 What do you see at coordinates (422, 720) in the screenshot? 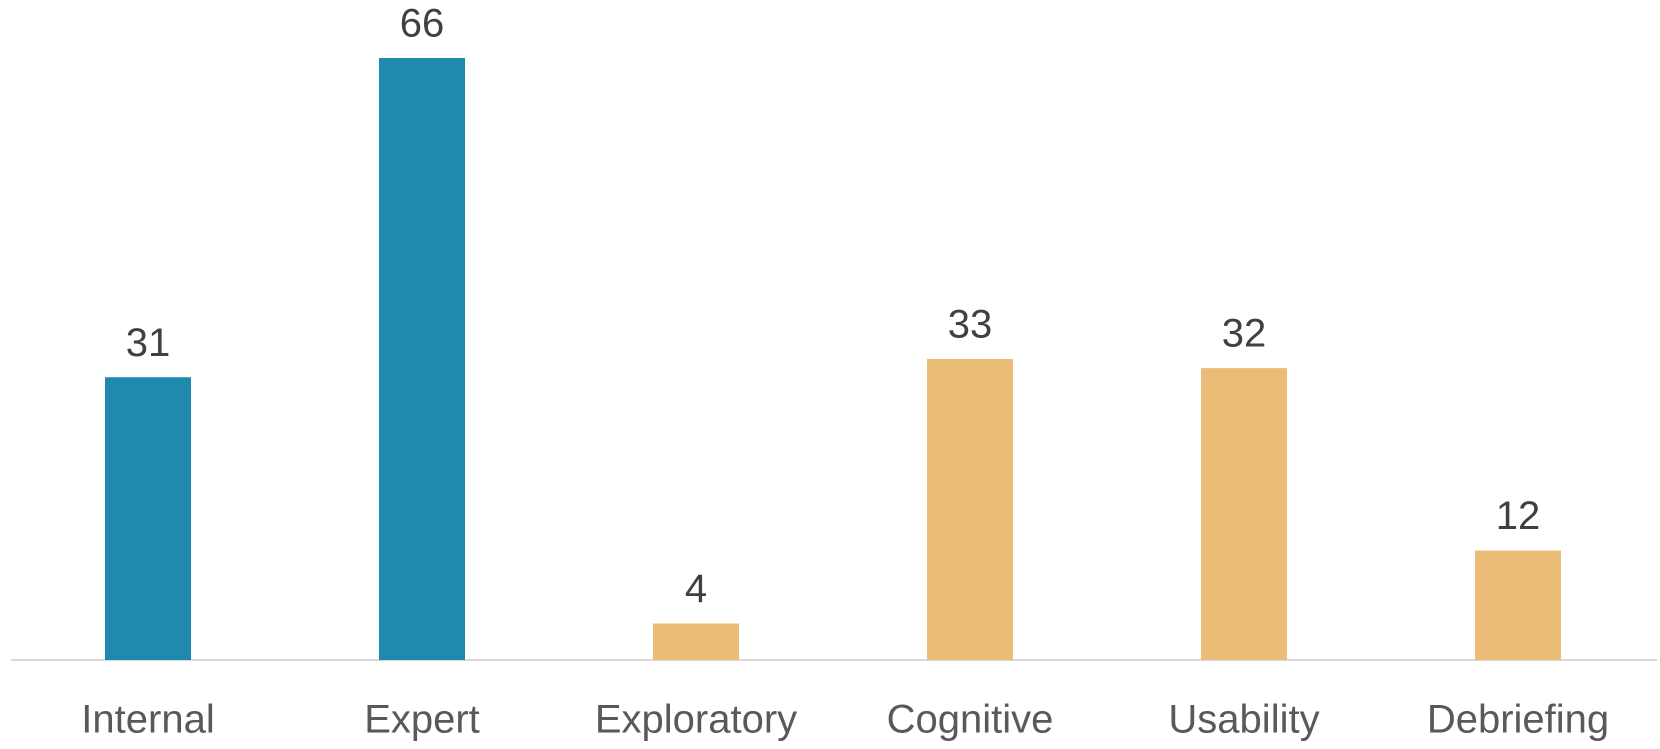
I see `x-tick-label: Expert` at bounding box center [422, 720].